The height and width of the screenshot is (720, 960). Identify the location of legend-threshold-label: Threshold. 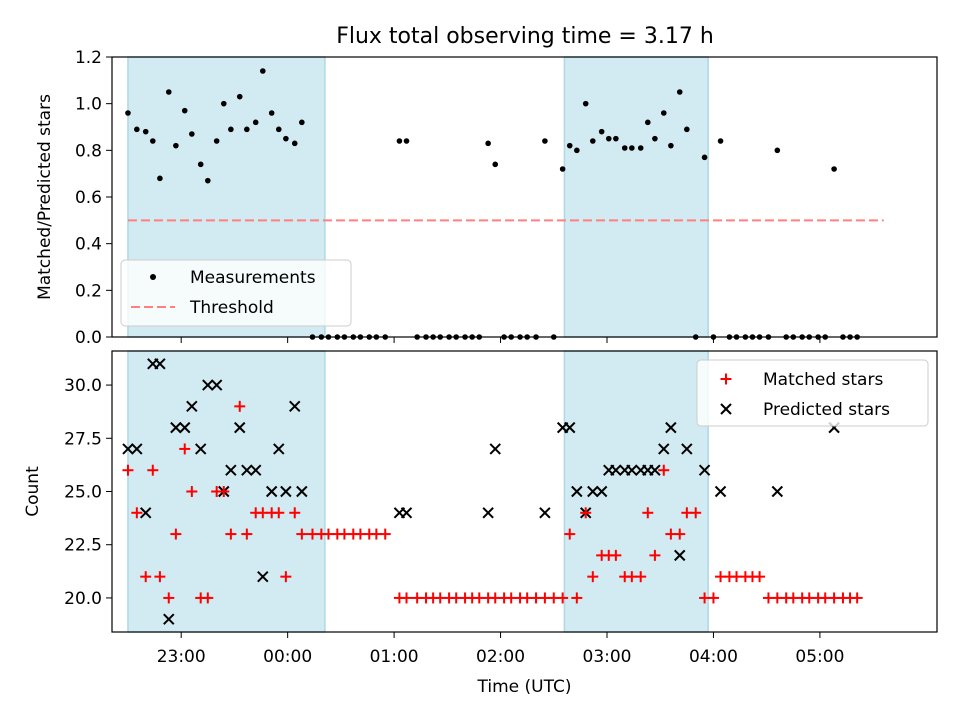
(231, 308).